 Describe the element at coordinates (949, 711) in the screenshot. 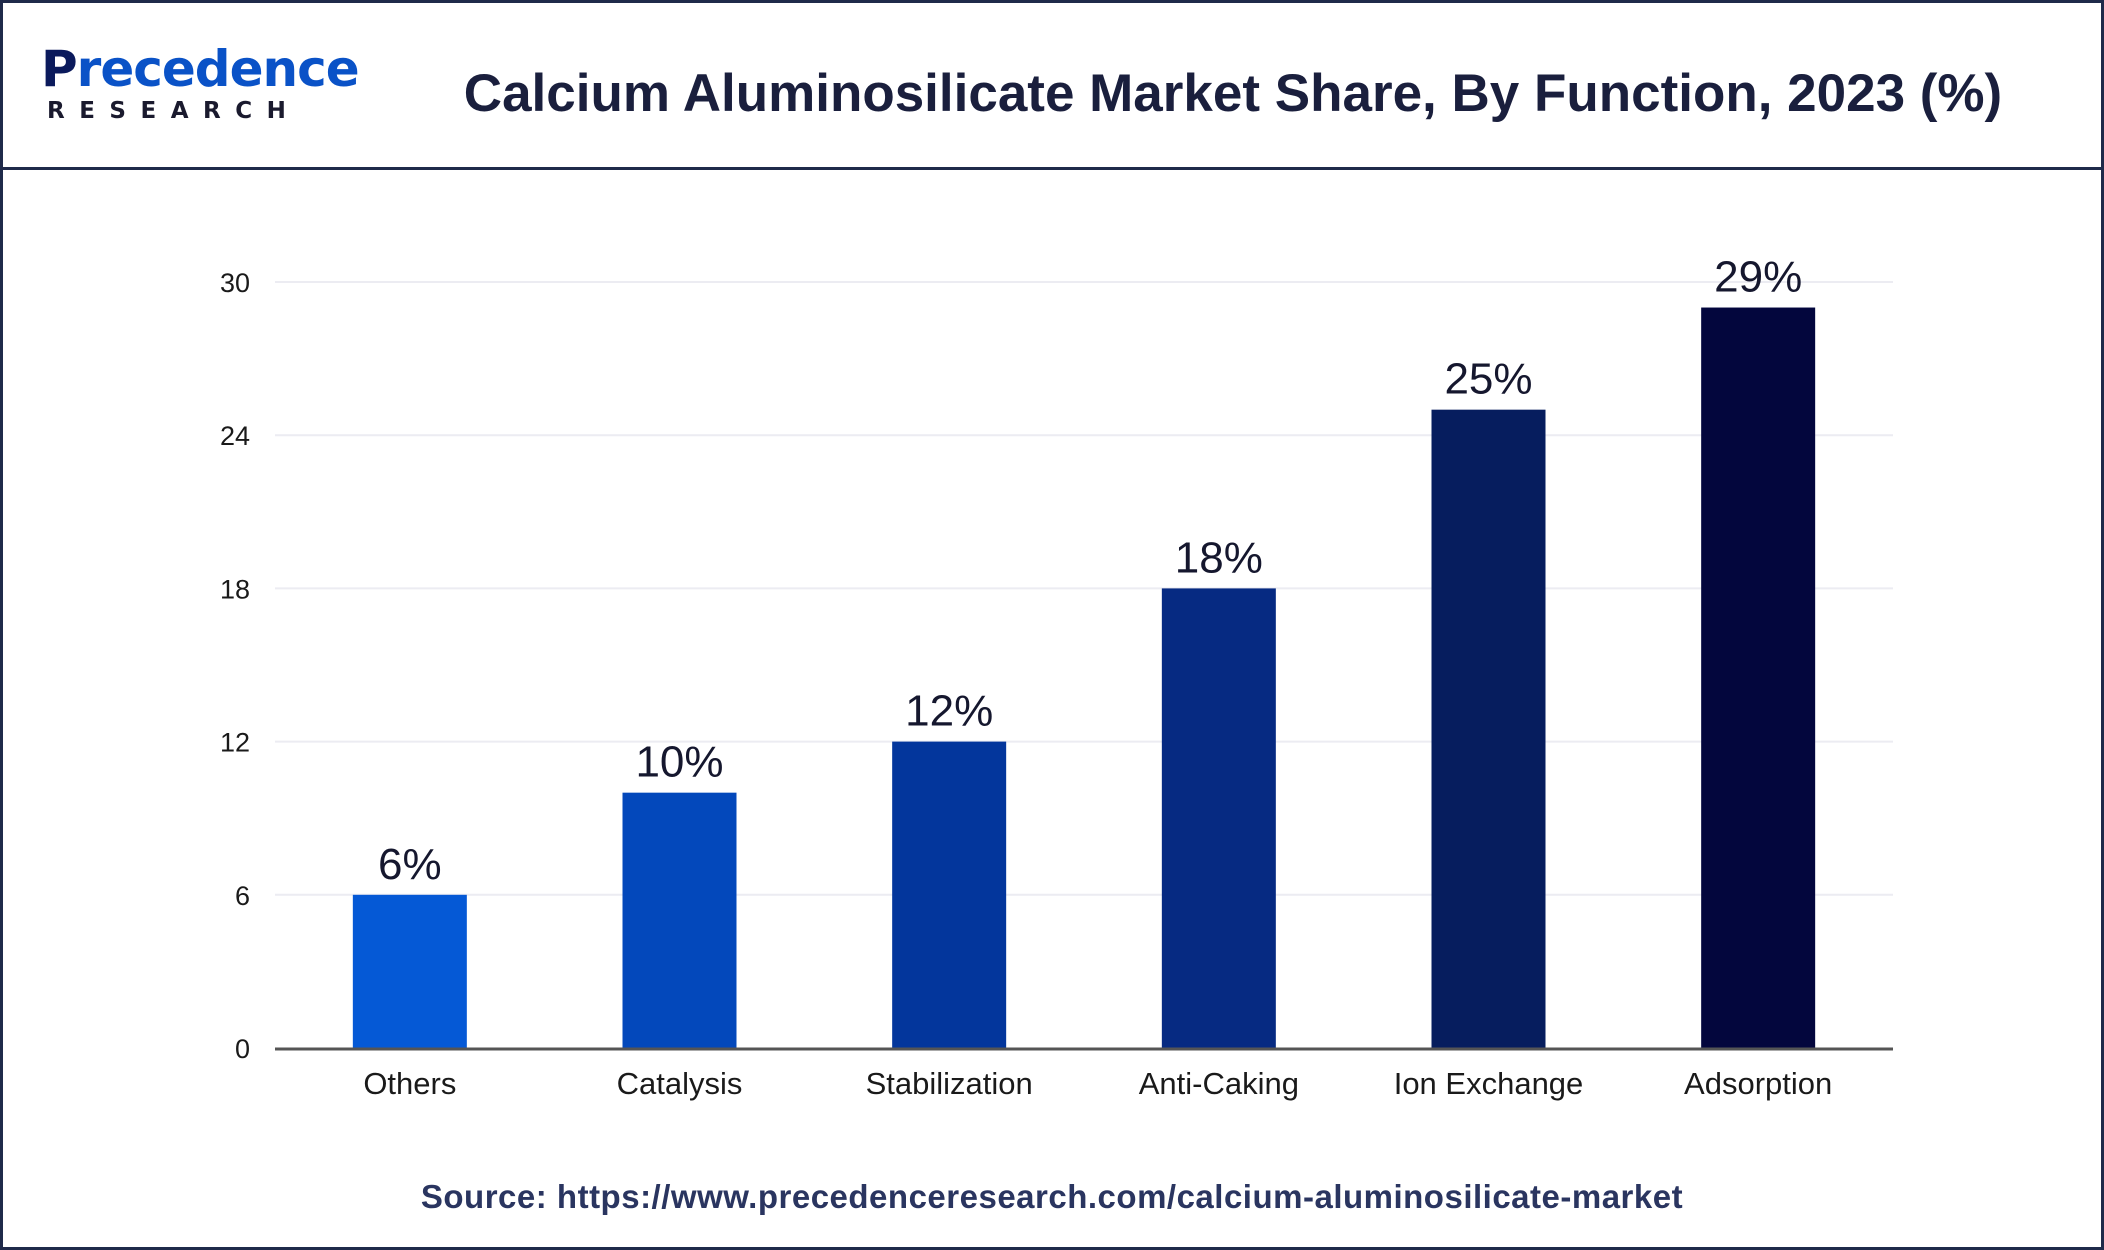

I see `data-label: 12%` at that location.